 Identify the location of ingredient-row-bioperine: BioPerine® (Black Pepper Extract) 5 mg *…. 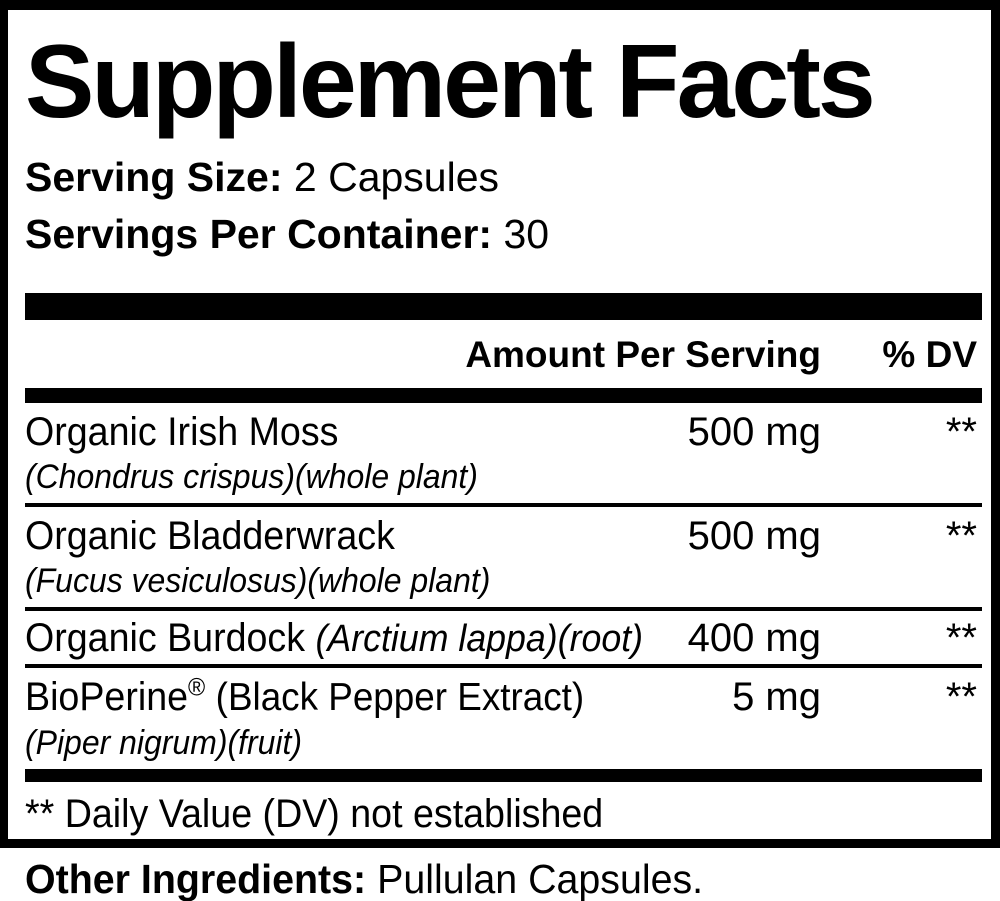
(503, 718).